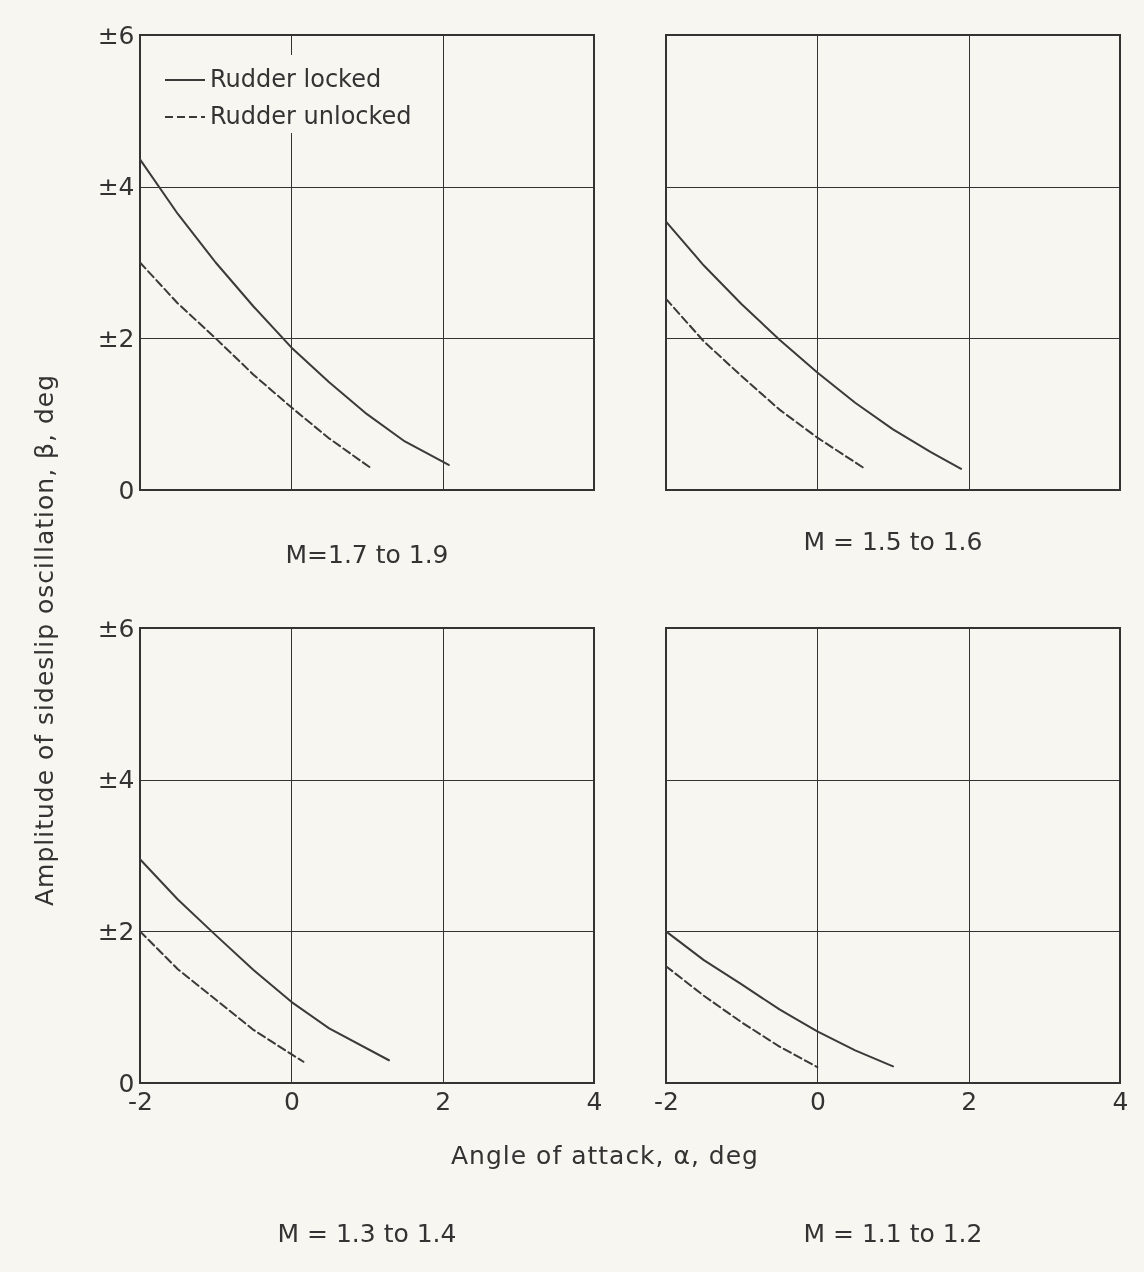  What do you see at coordinates (311, 116) in the screenshot?
I see `legend-label: Rudder unlocked` at bounding box center [311, 116].